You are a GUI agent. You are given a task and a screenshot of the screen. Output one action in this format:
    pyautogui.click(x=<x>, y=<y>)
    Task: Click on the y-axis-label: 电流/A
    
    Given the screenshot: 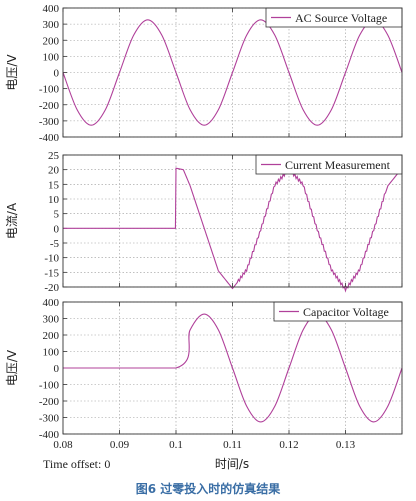 What is the action you would take?
    pyautogui.click(x=12, y=220)
    